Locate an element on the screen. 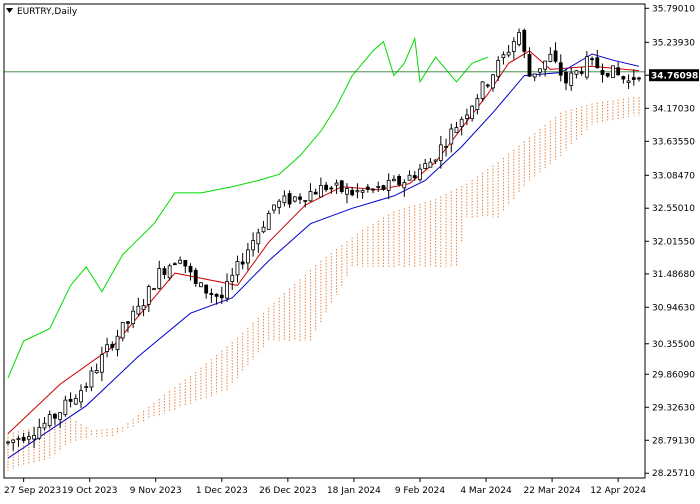 The width and height of the screenshot is (700, 504). x-tick-label: 9 Feb 2024 is located at coordinates (420, 491).